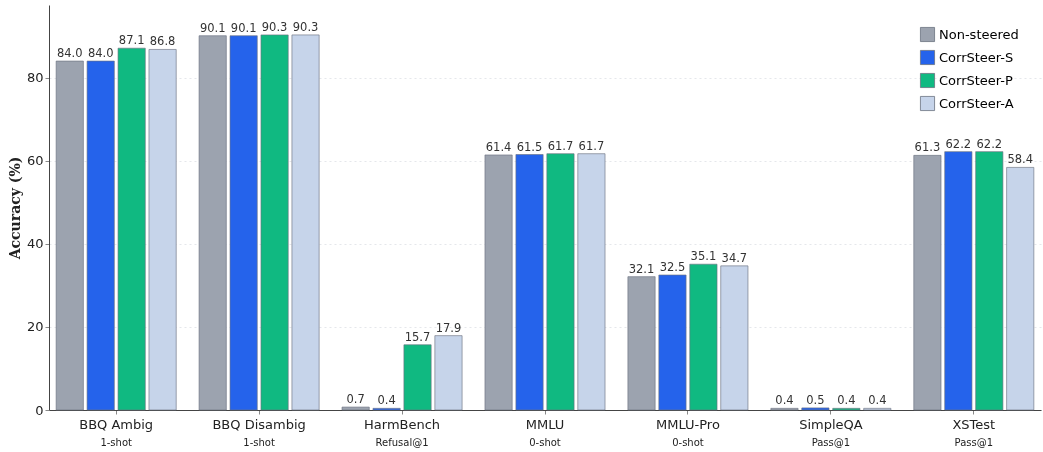 This screenshot has width=1043, height=452. What do you see at coordinates (974, 432) in the screenshot?
I see `category-label: XSTest Pass@1` at bounding box center [974, 432].